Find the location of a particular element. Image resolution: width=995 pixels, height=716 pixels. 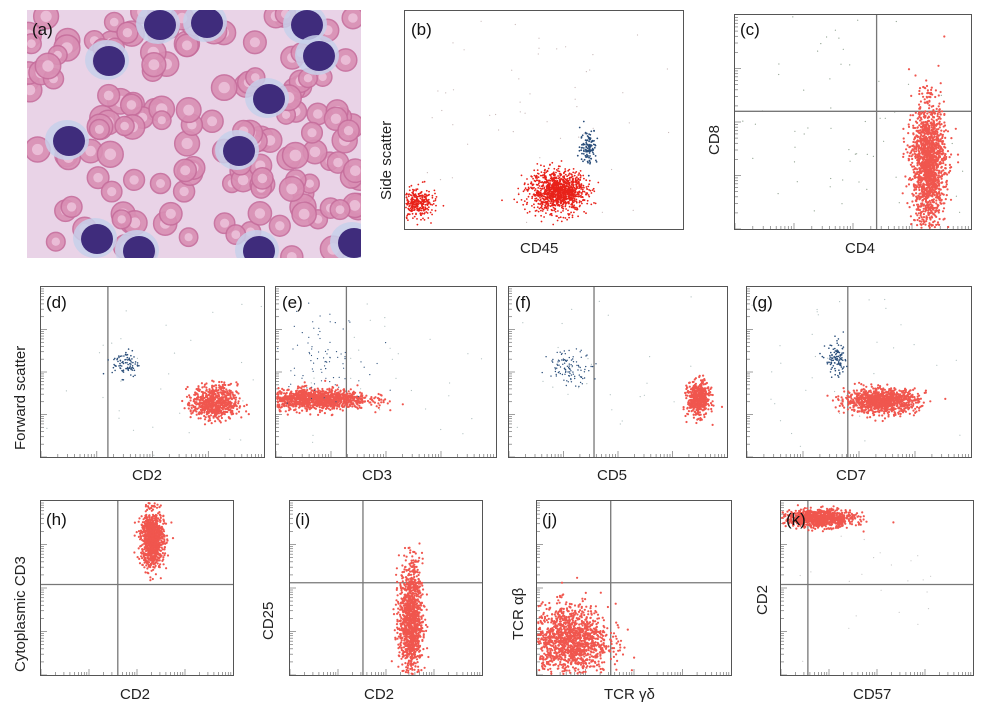

plot-frame-h is located at coordinates (137, 588).